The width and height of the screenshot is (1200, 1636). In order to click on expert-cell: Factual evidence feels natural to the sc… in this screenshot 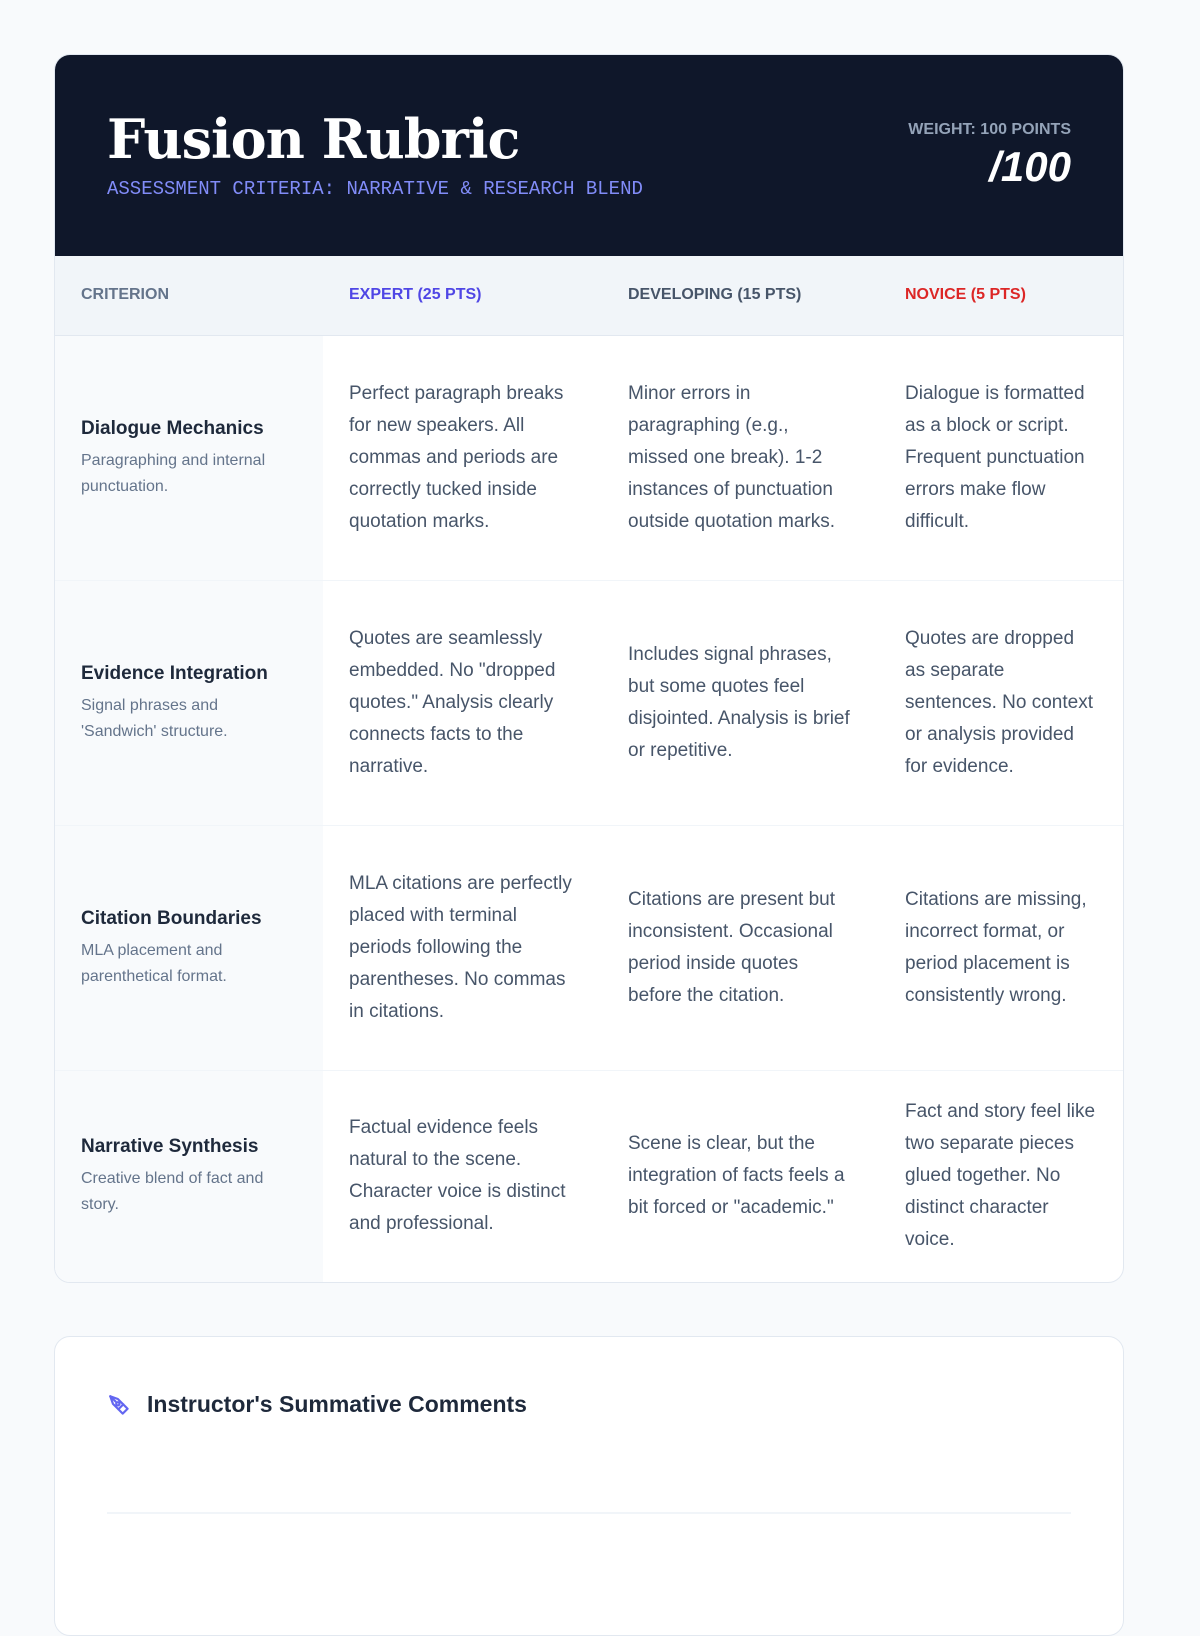, I will do `click(457, 1176)`.